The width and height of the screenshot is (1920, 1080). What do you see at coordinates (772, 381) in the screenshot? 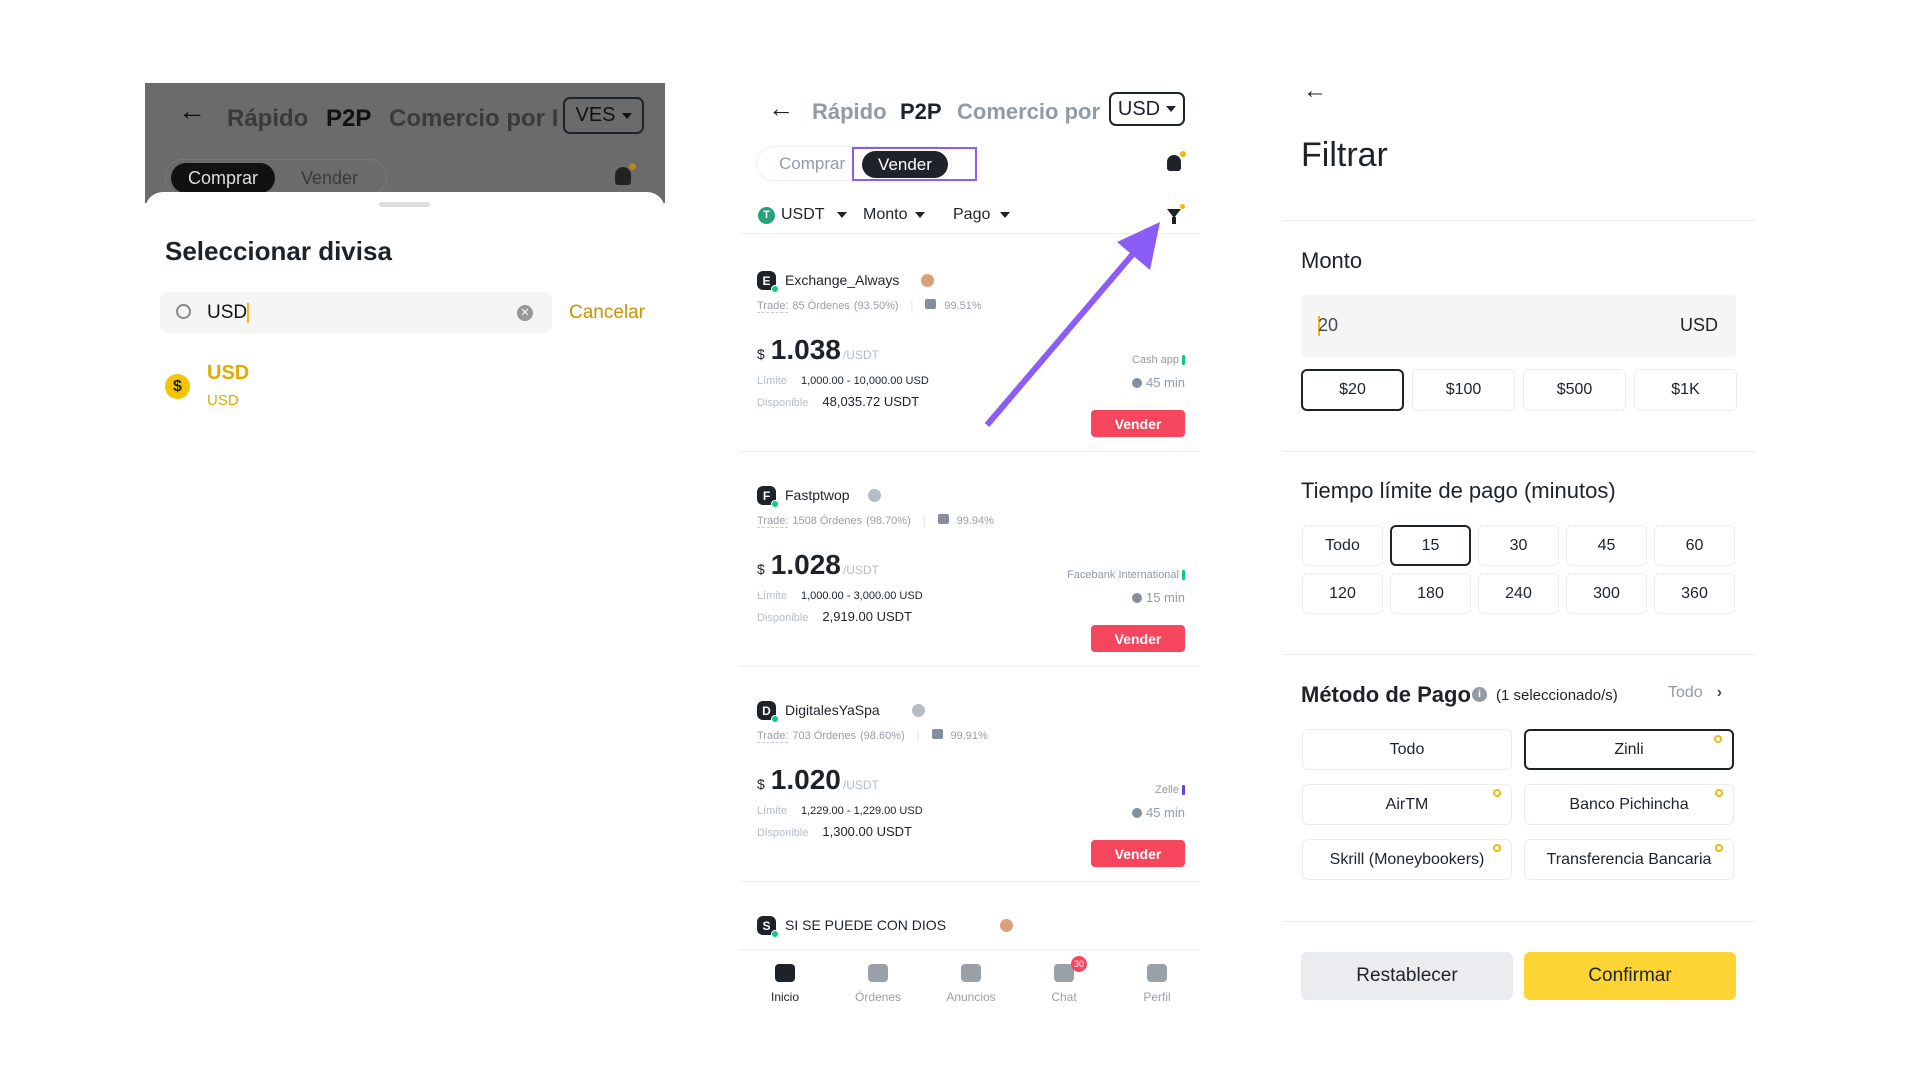
I see `limit-label: Límite` at bounding box center [772, 381].